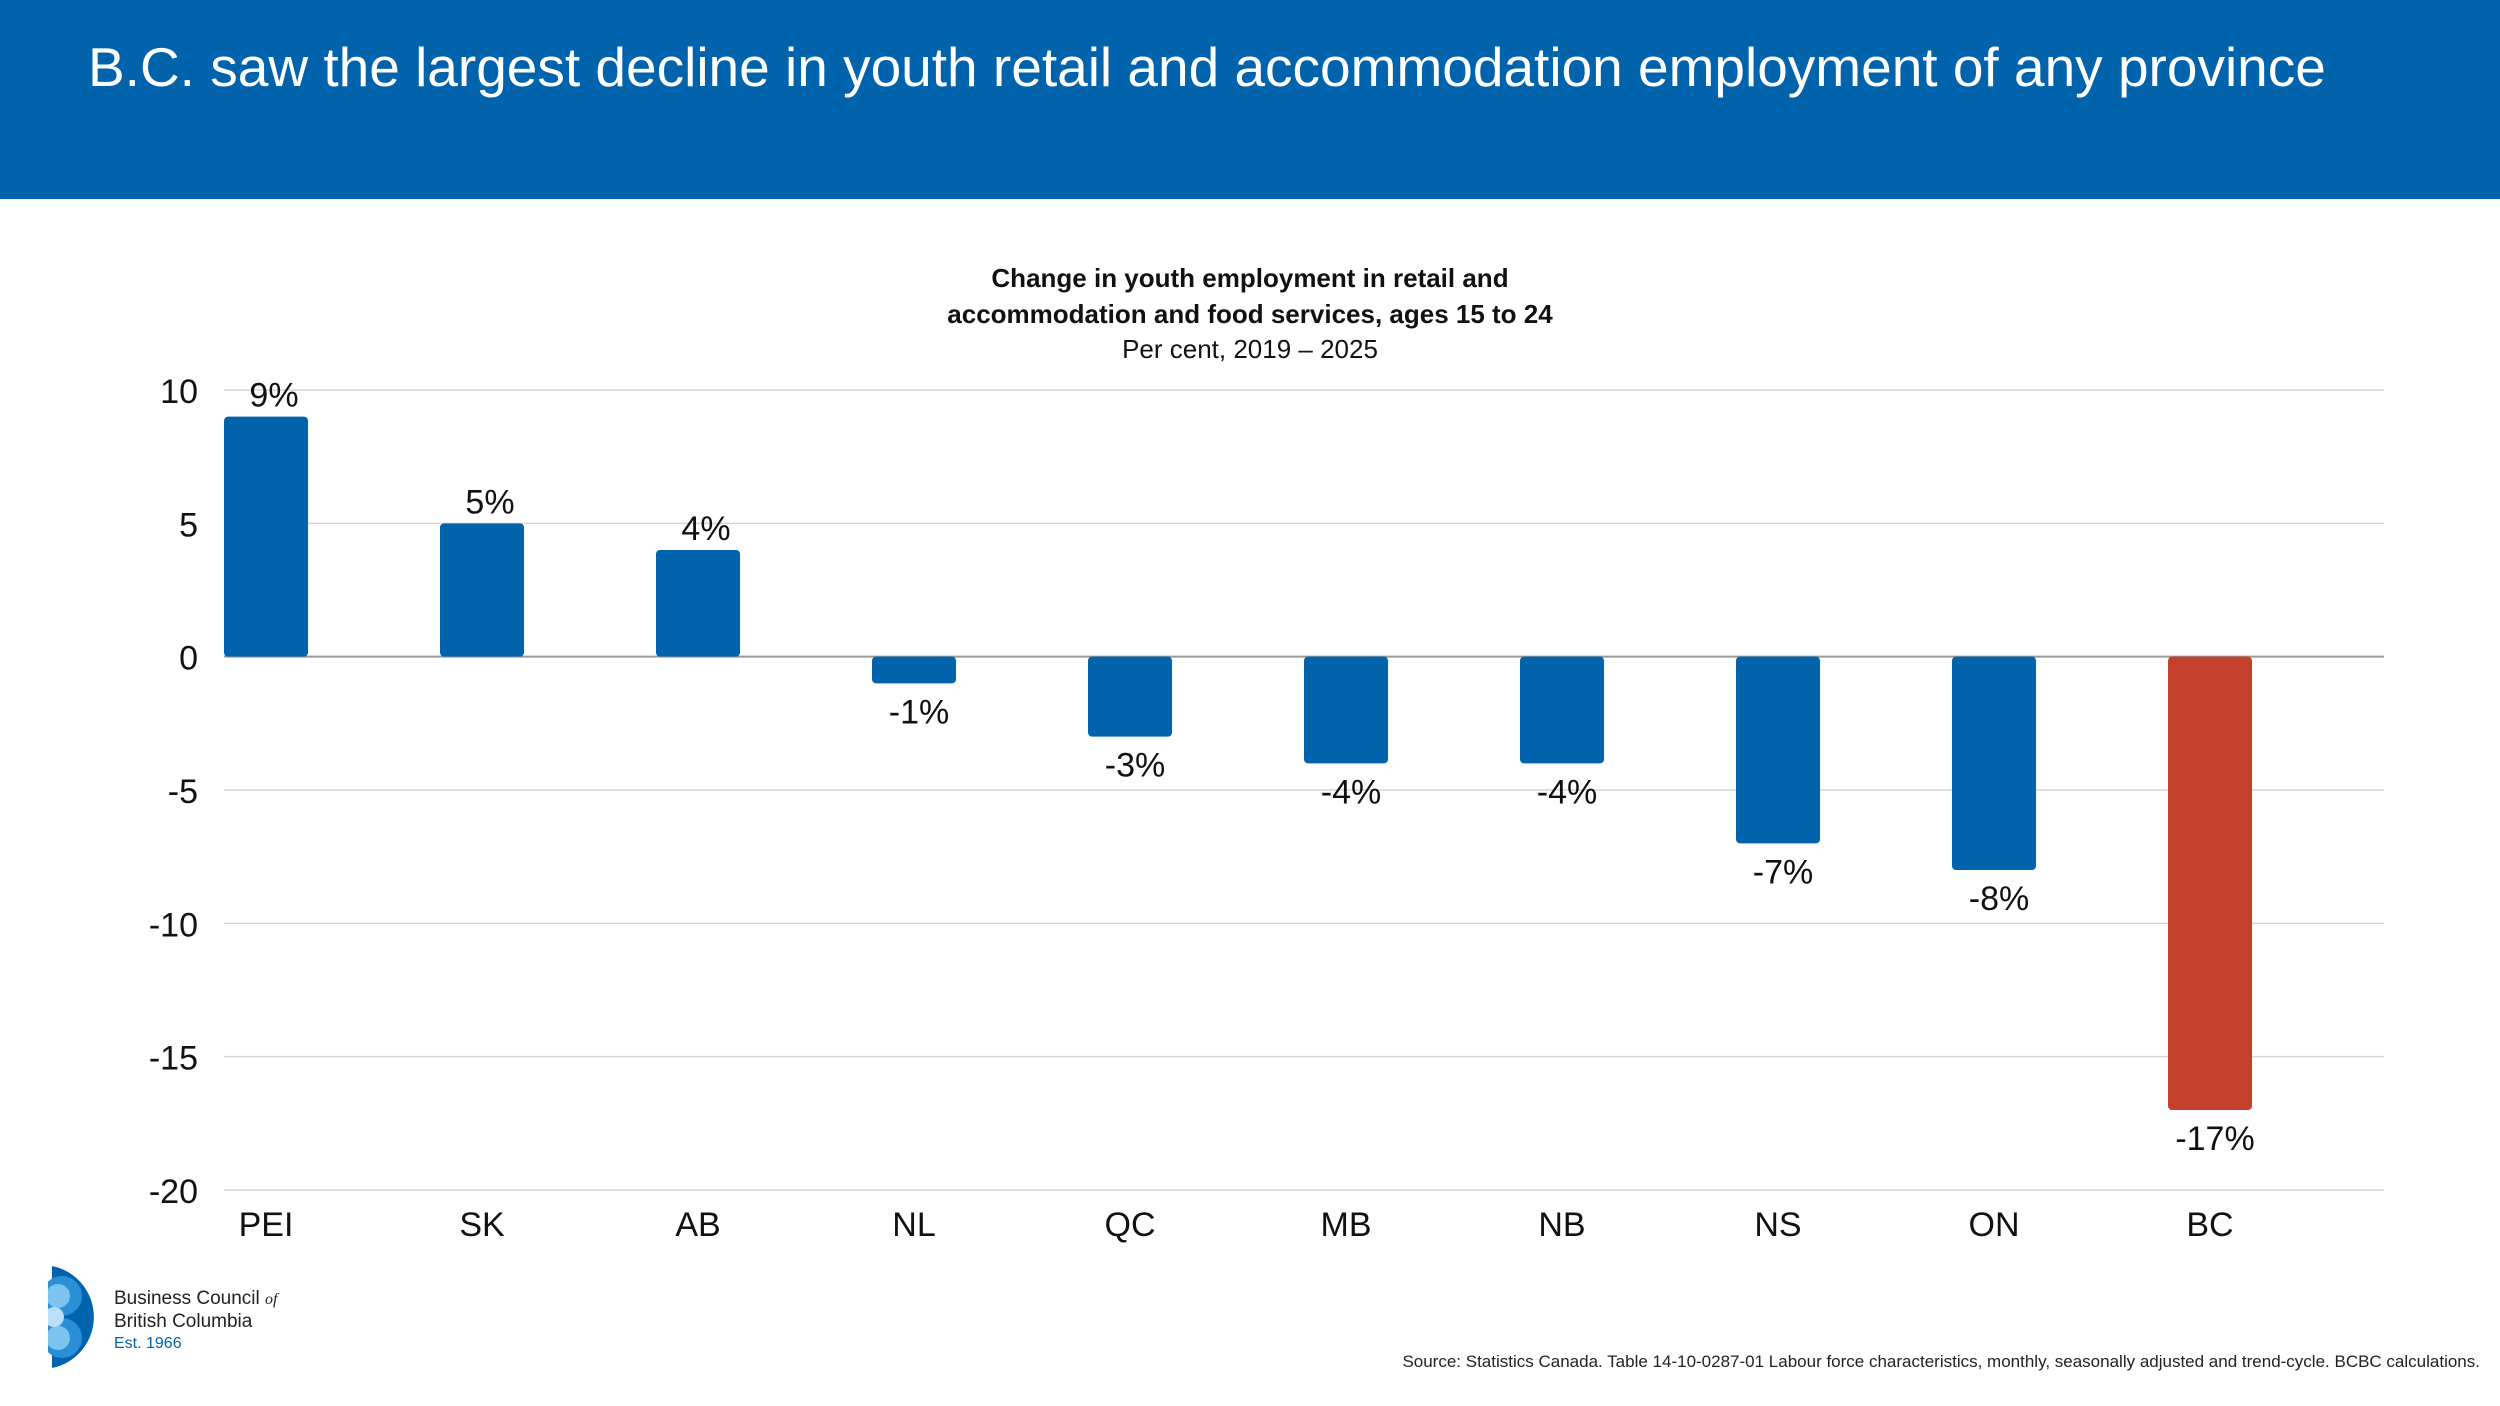 The height and width of the screenshot is (1406, 2500). What do you see at coordinates (705, 529) in the screenshot?
I see `data-label: 4%` at bounding box center [705, 529].